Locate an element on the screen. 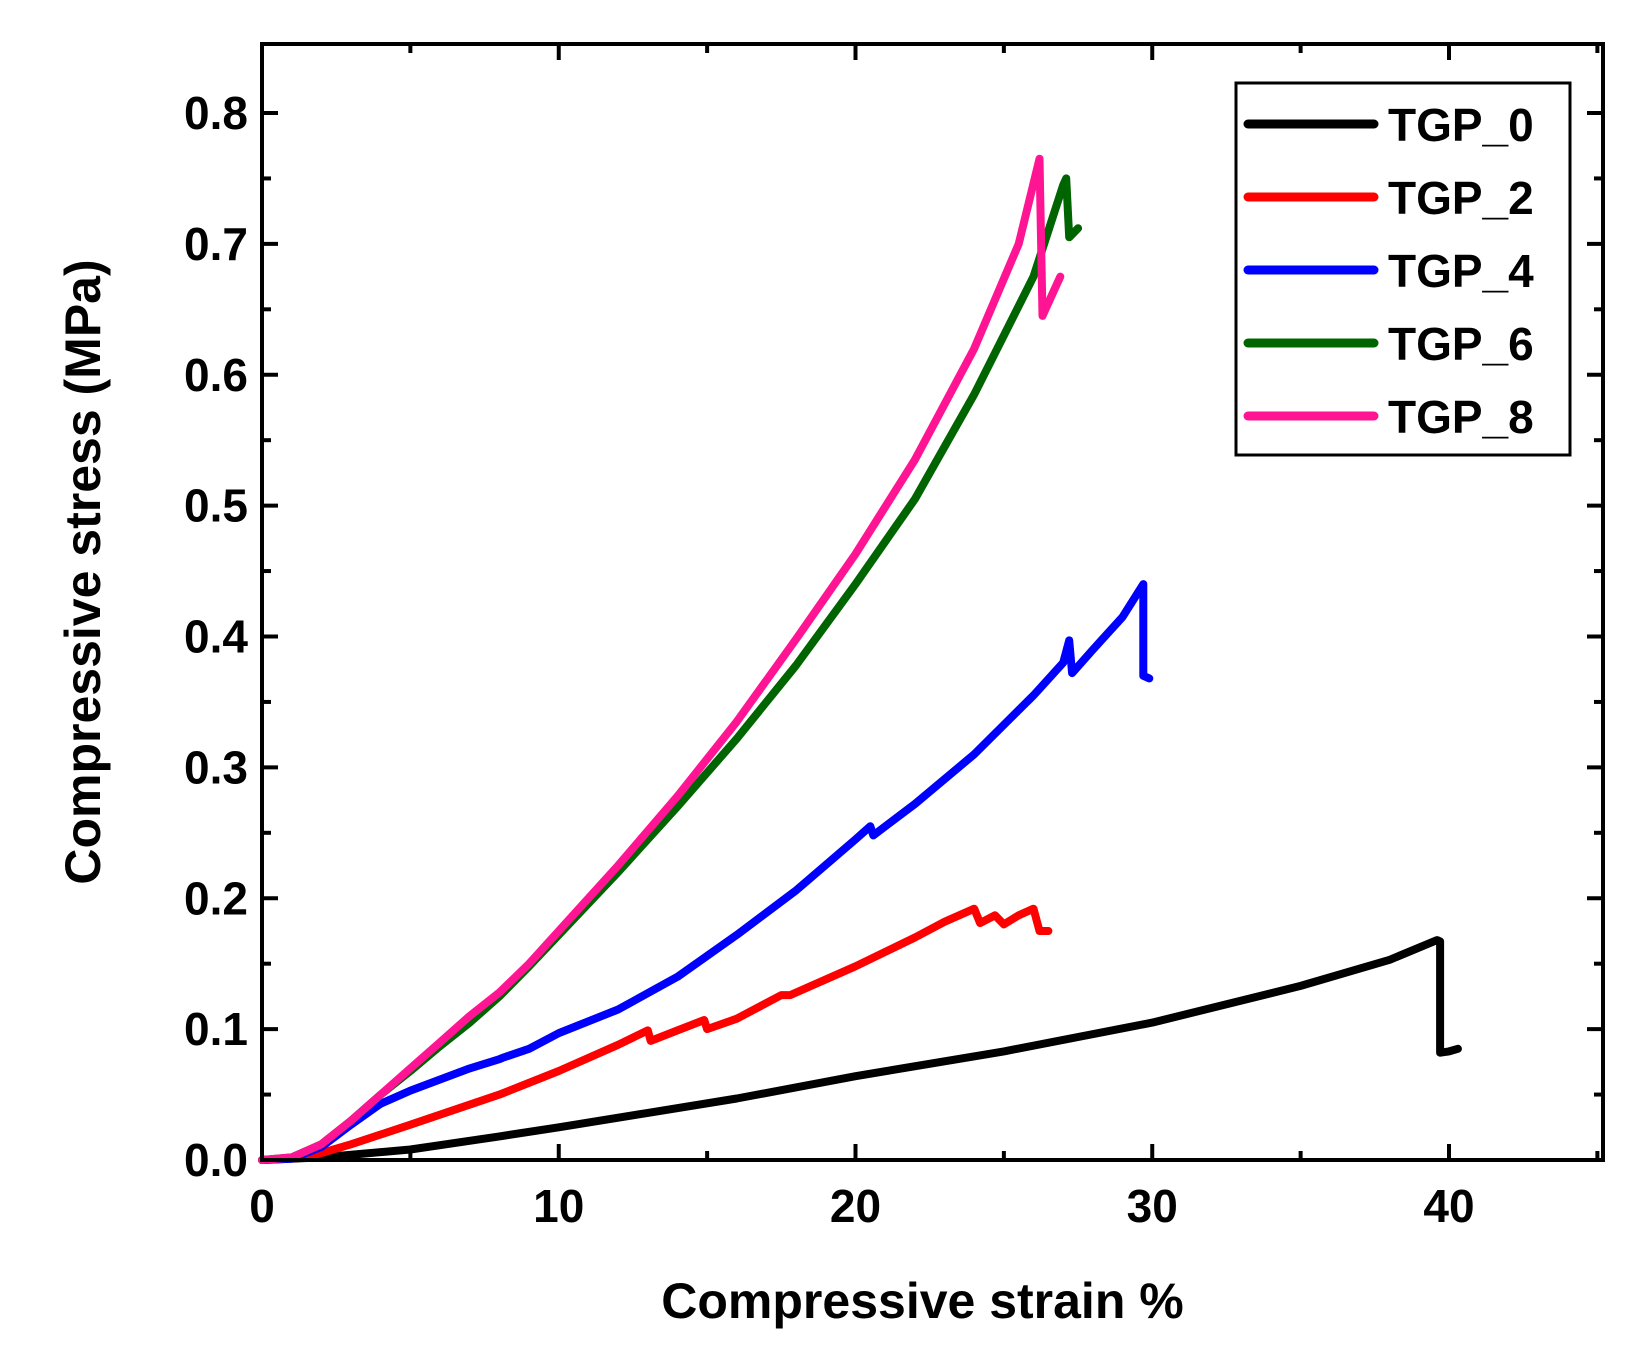 This screenshot has width=1637, height=1358. y-axis-title: Compressive stress (MPa) is located at coordinates (83, 571).